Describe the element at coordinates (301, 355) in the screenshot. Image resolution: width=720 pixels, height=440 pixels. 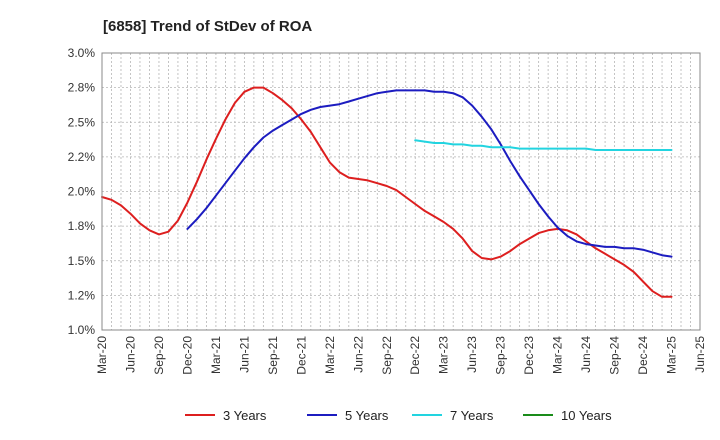
I see `x-tick-label: Dec-21` at that location.